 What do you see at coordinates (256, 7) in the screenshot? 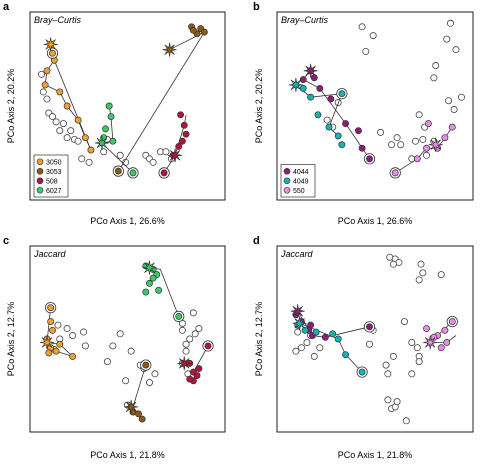
I see `panel-label: b` at bounding box center [256, 7].